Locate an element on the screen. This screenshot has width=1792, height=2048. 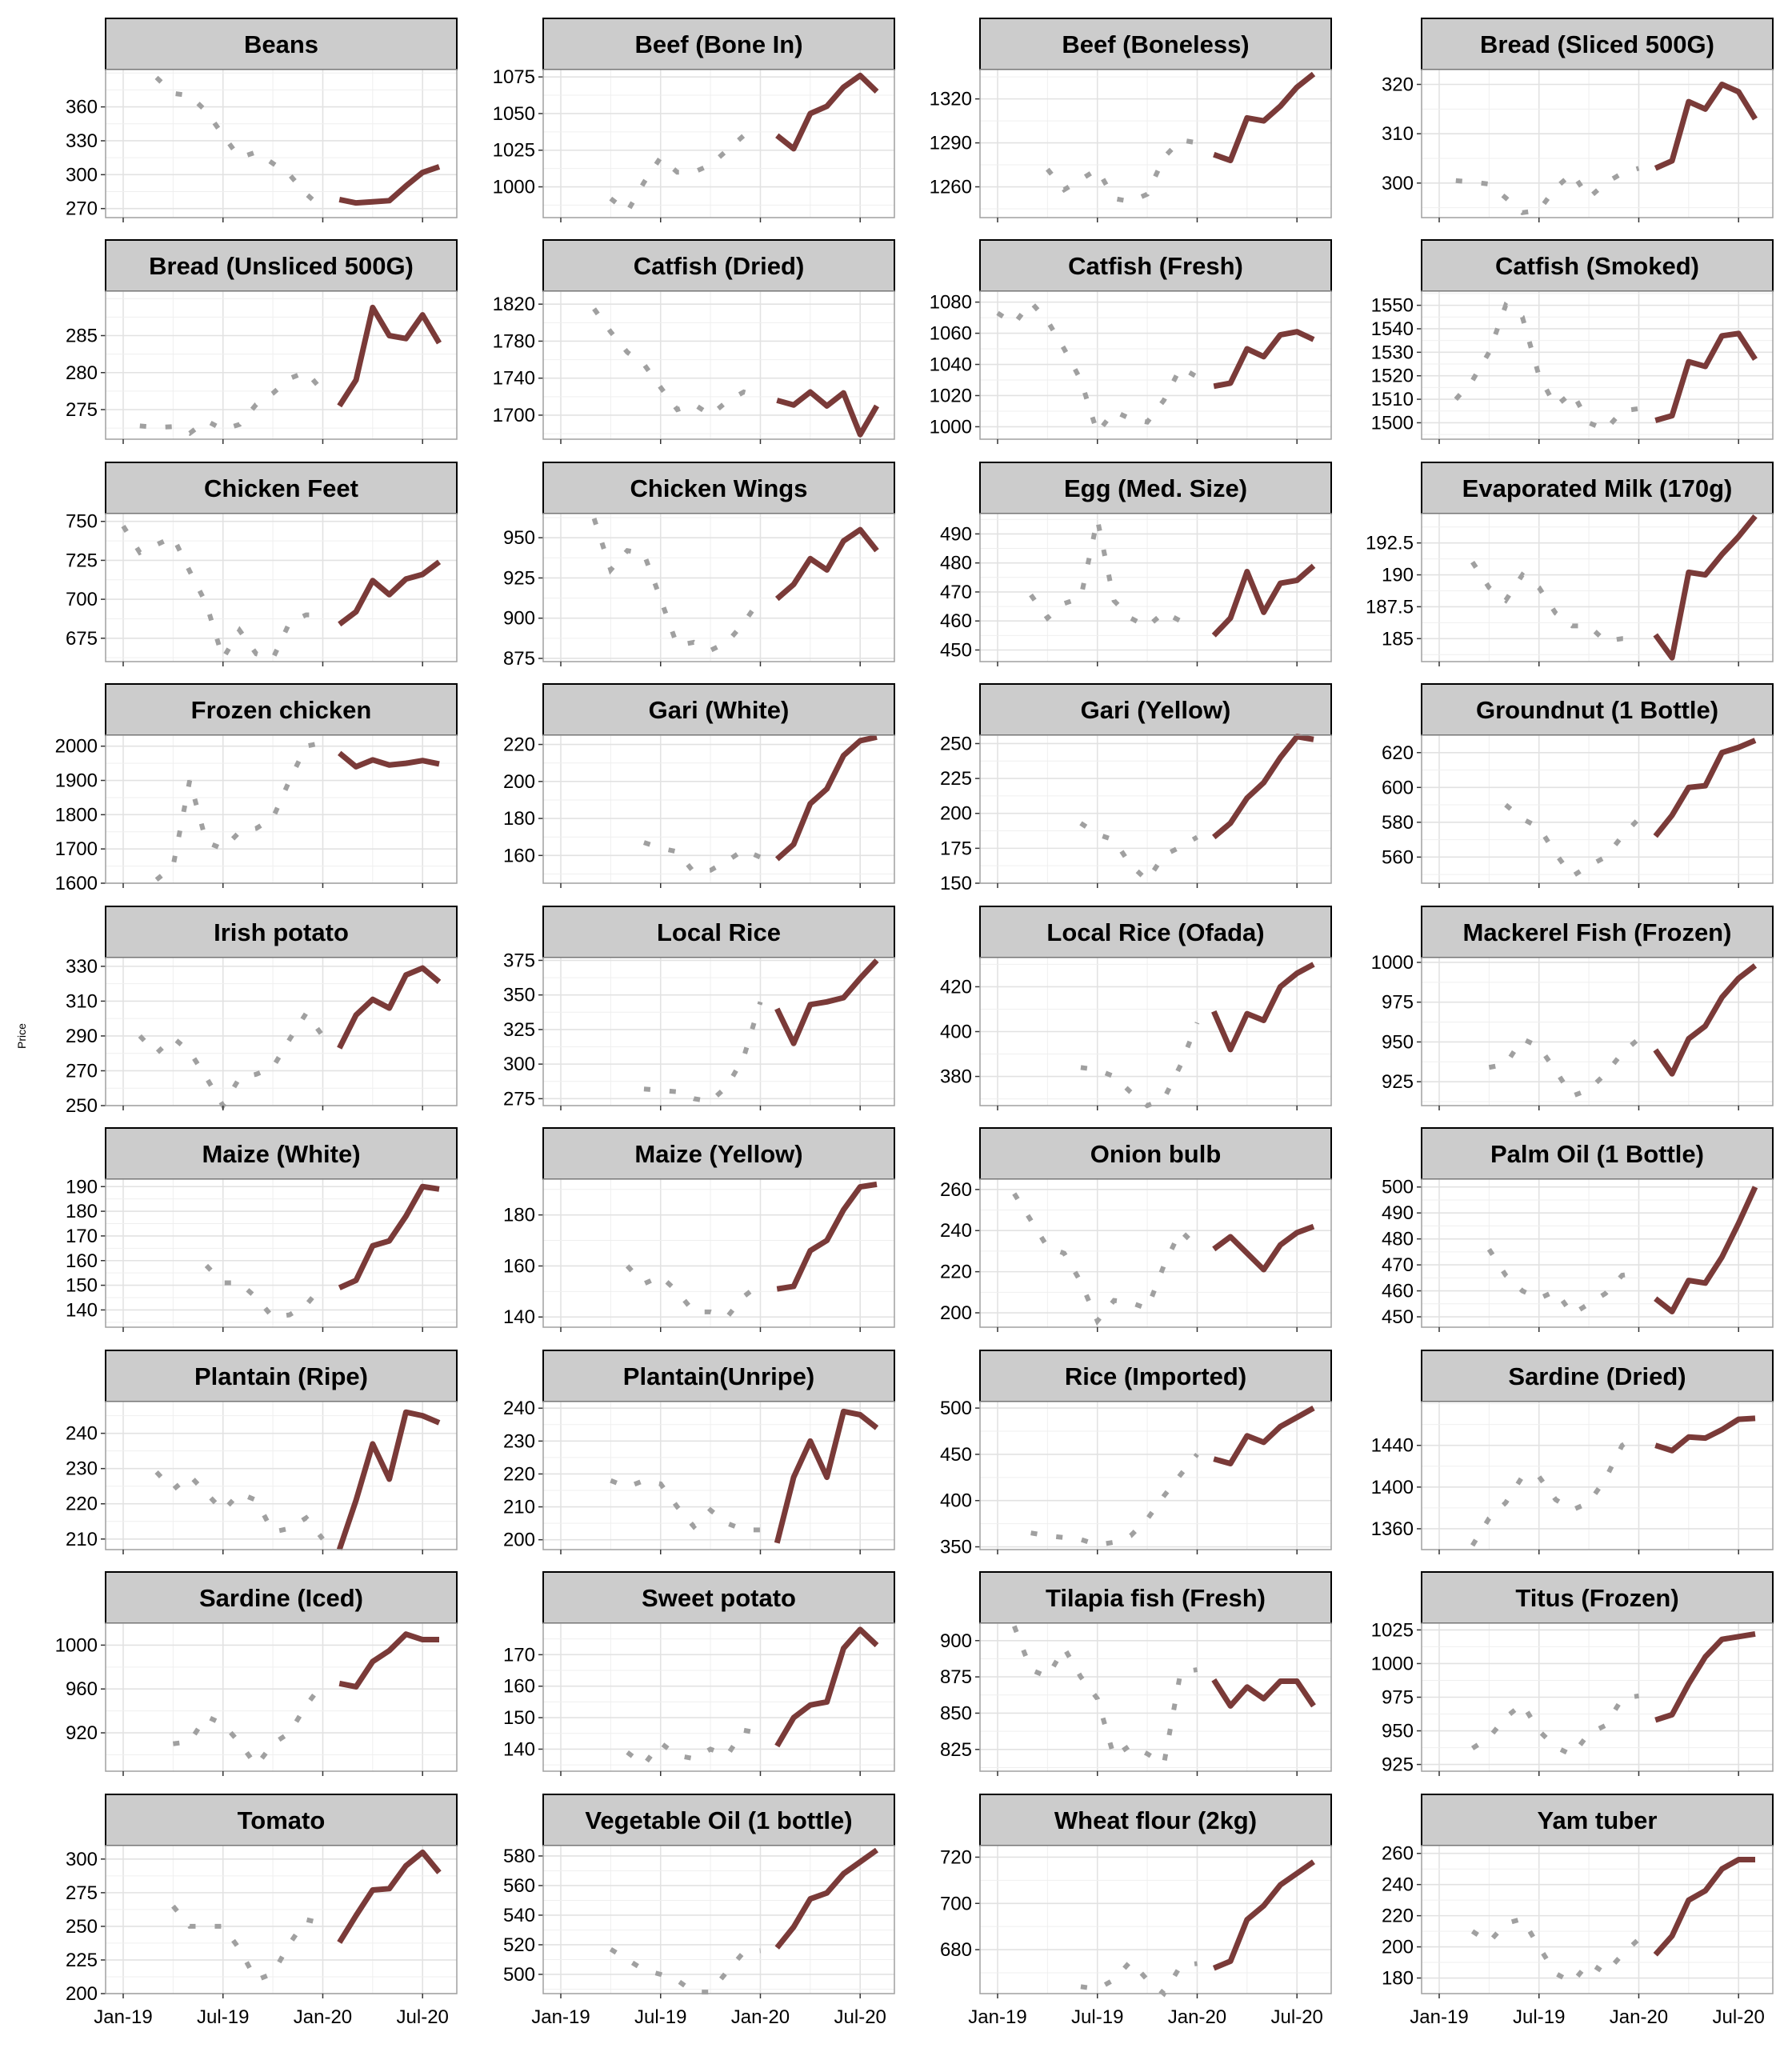
y-tick-label: 1290 is located at coordinates (951, 143).